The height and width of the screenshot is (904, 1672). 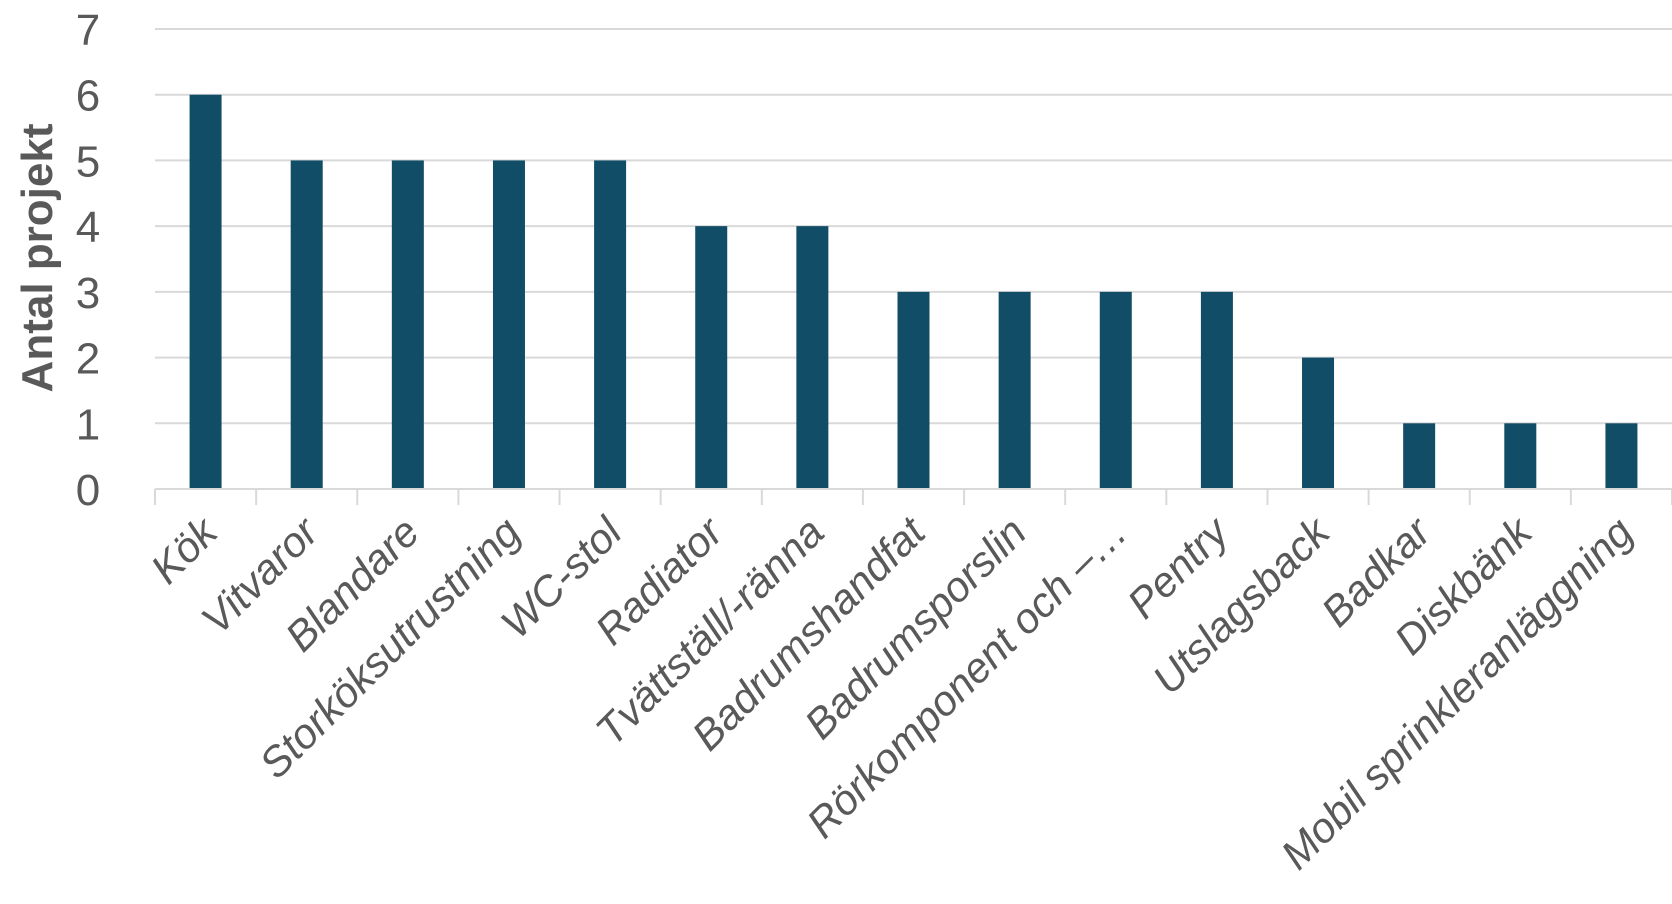 I want to click on y-tick-label: 4, so click(x=88, y=227).